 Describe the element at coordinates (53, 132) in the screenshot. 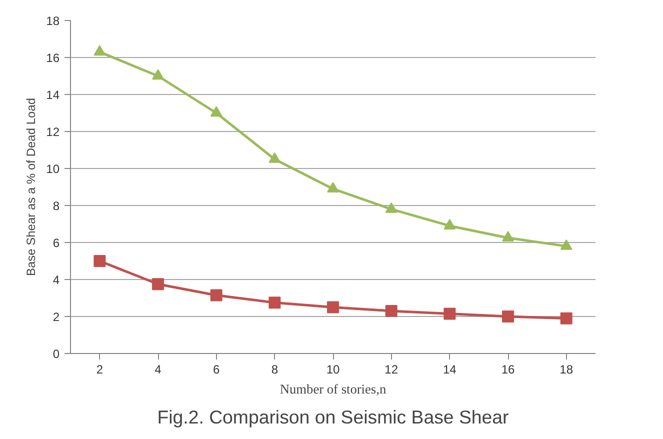

I see `y-tick-label: 12` at that location.